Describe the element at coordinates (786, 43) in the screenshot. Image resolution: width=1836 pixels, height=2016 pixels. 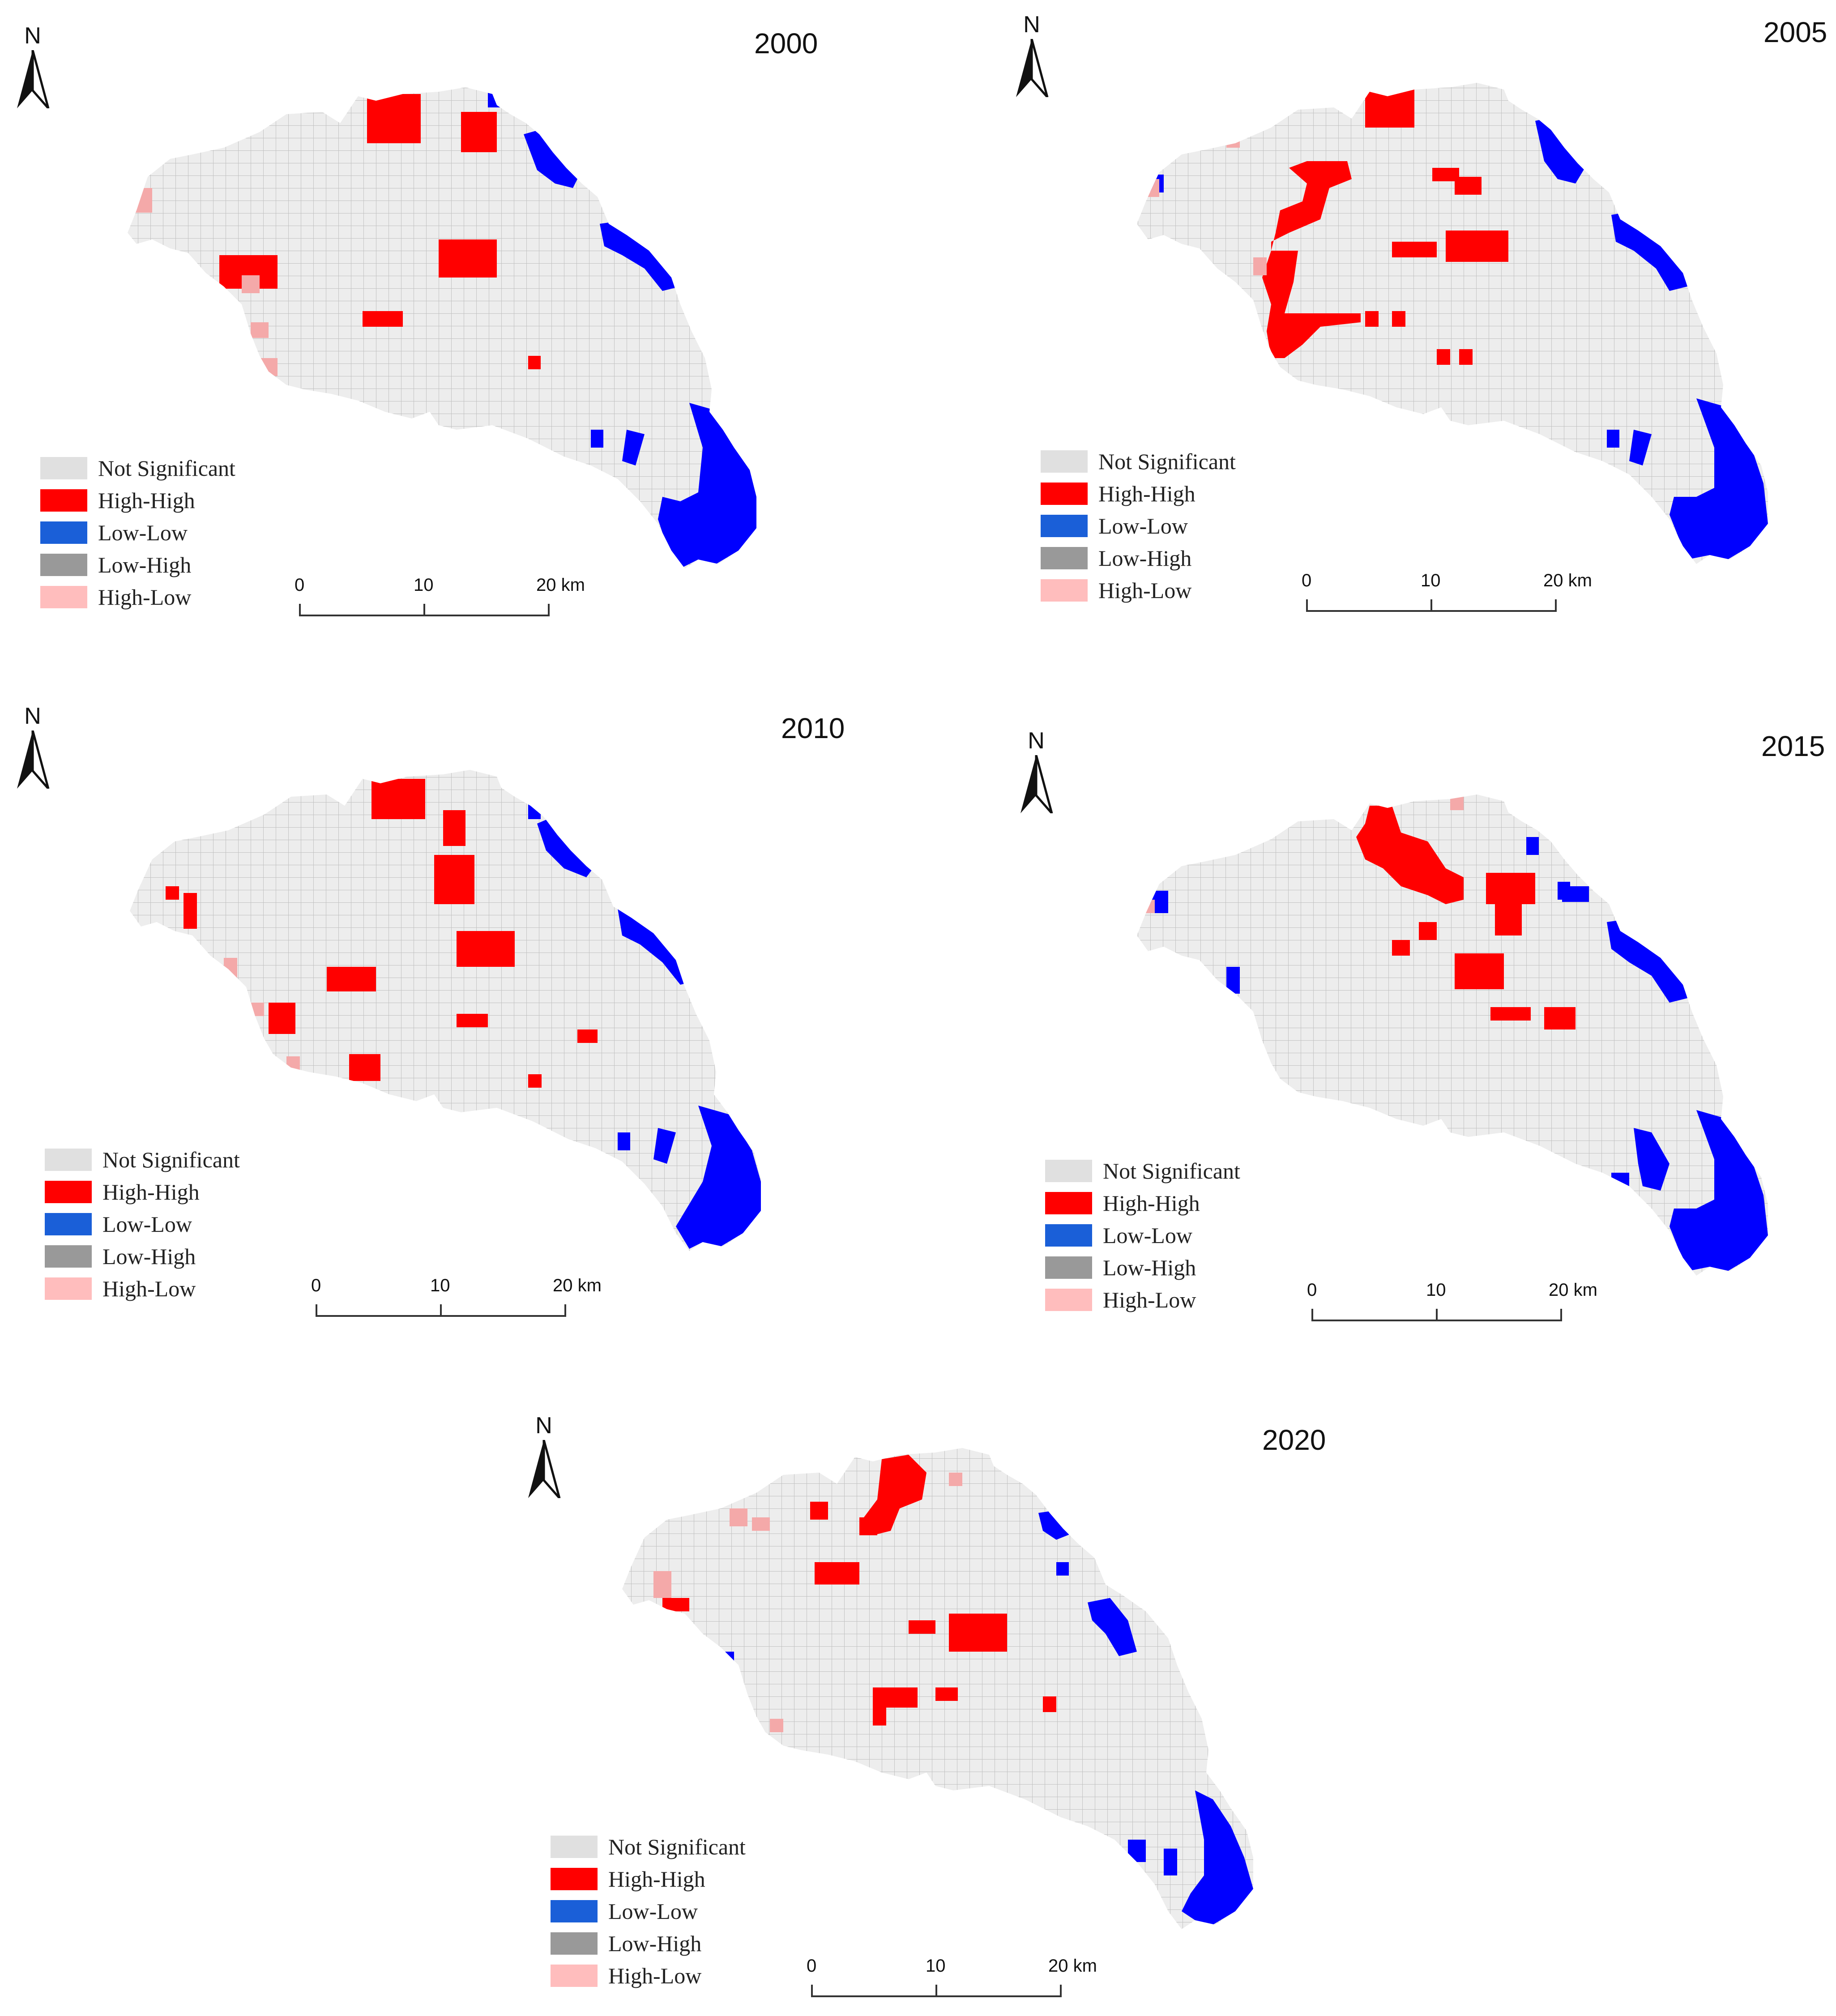
I see `panel-year: 2000` at that location.